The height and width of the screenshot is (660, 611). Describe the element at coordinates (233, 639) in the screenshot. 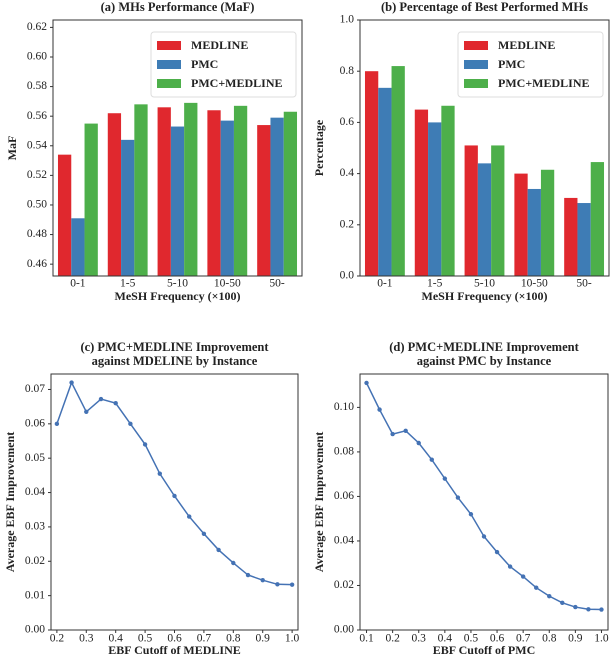

I see `x-tick-label: 0.8` at that location.